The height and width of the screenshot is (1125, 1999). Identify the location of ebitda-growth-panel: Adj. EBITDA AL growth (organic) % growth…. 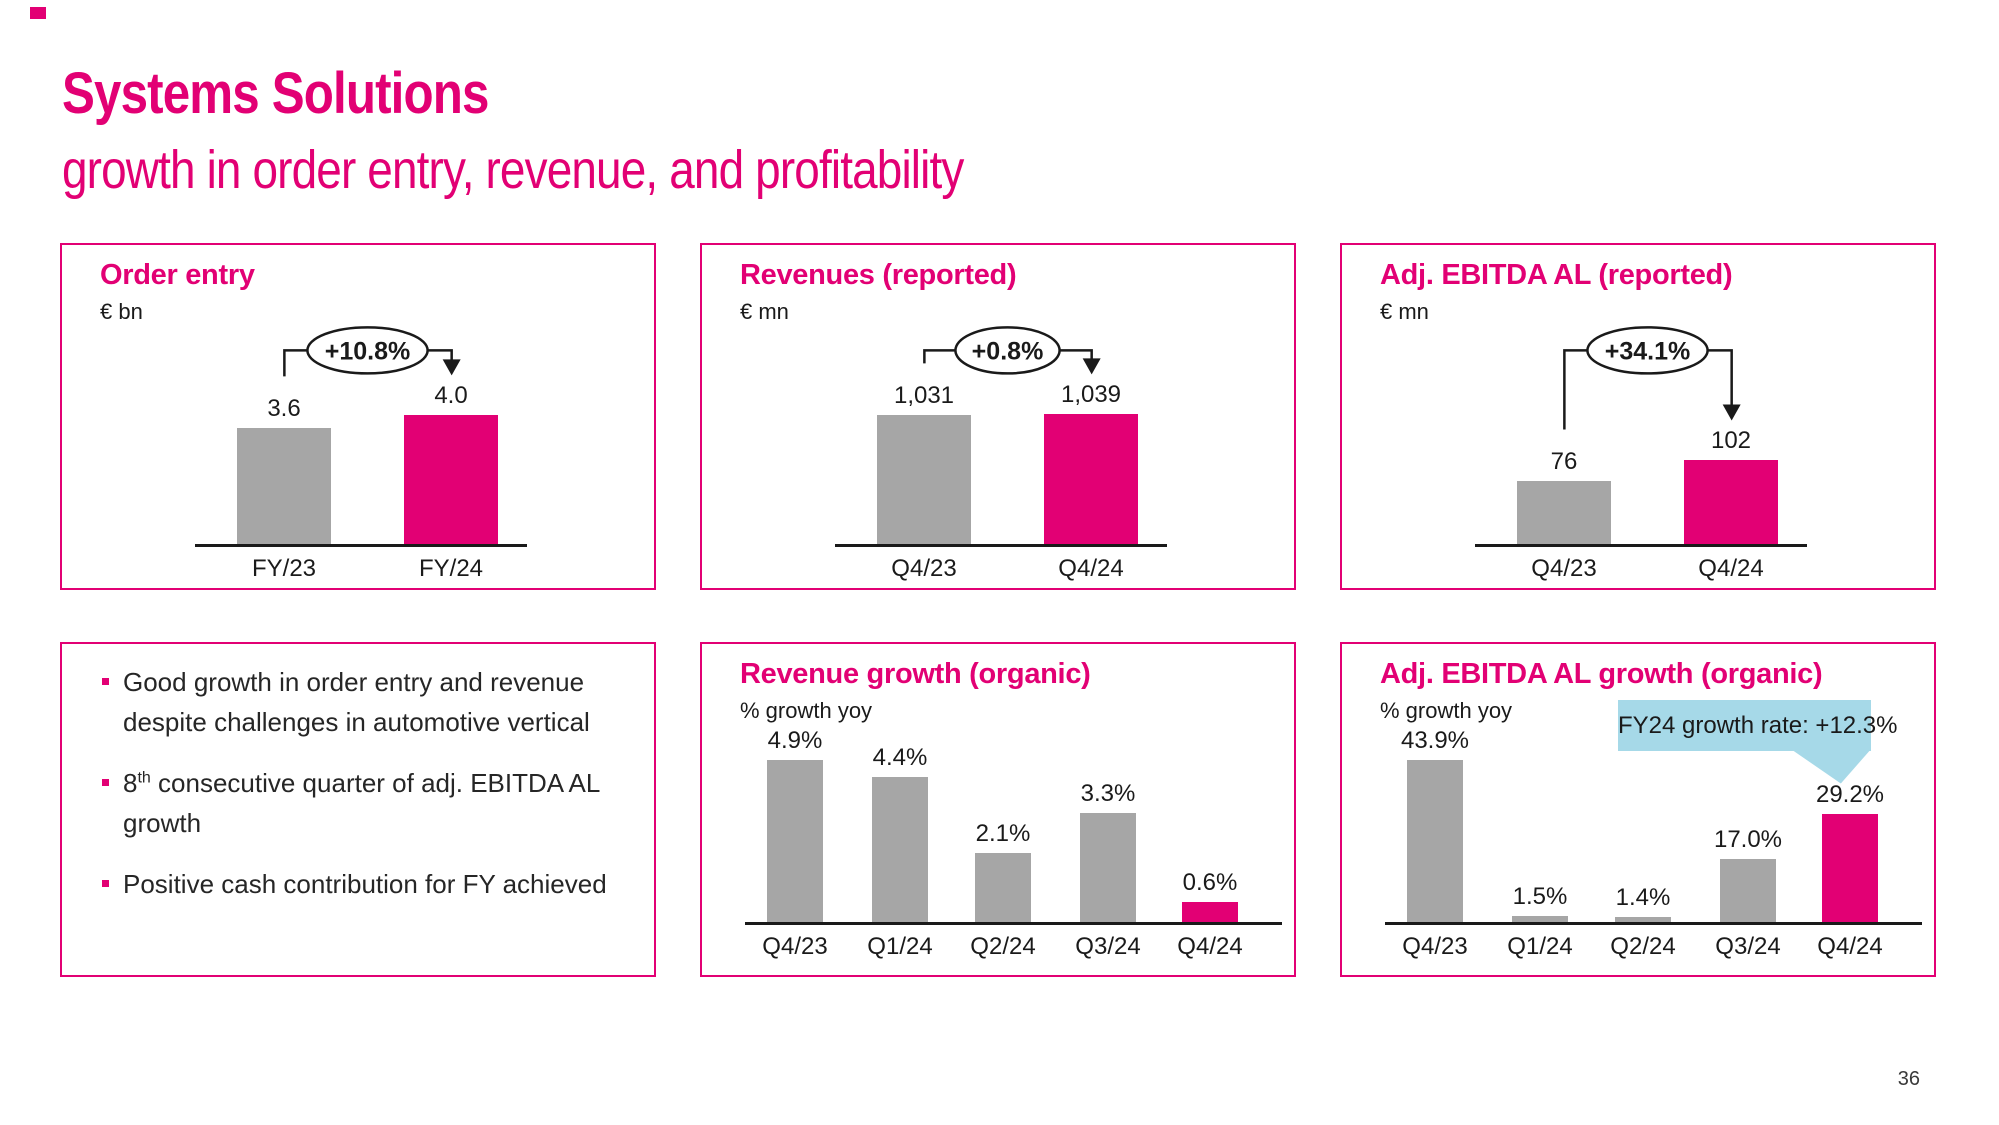
(1638, 809).